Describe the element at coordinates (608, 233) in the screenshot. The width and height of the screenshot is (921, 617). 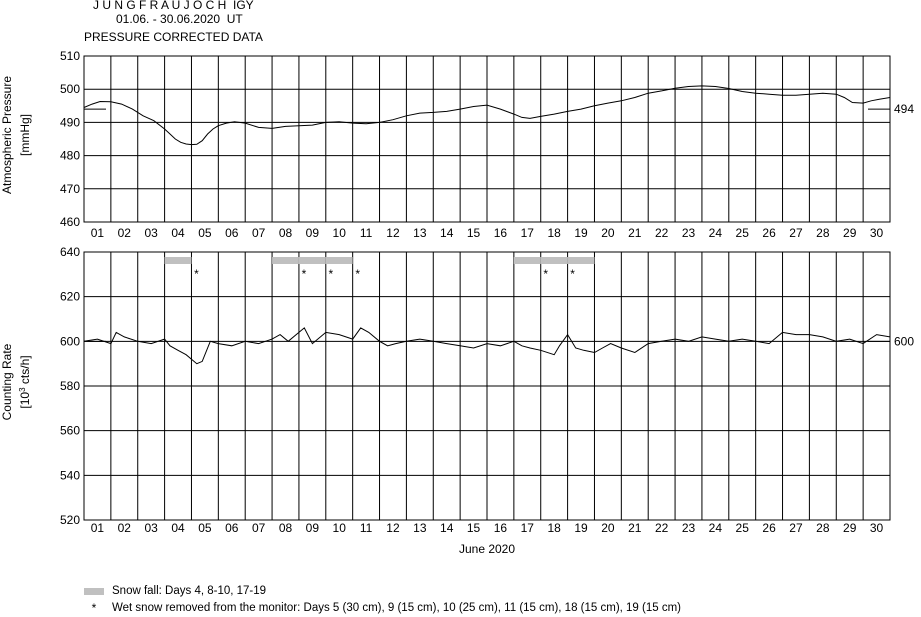
I see `x-tick-label: 20` at that location.